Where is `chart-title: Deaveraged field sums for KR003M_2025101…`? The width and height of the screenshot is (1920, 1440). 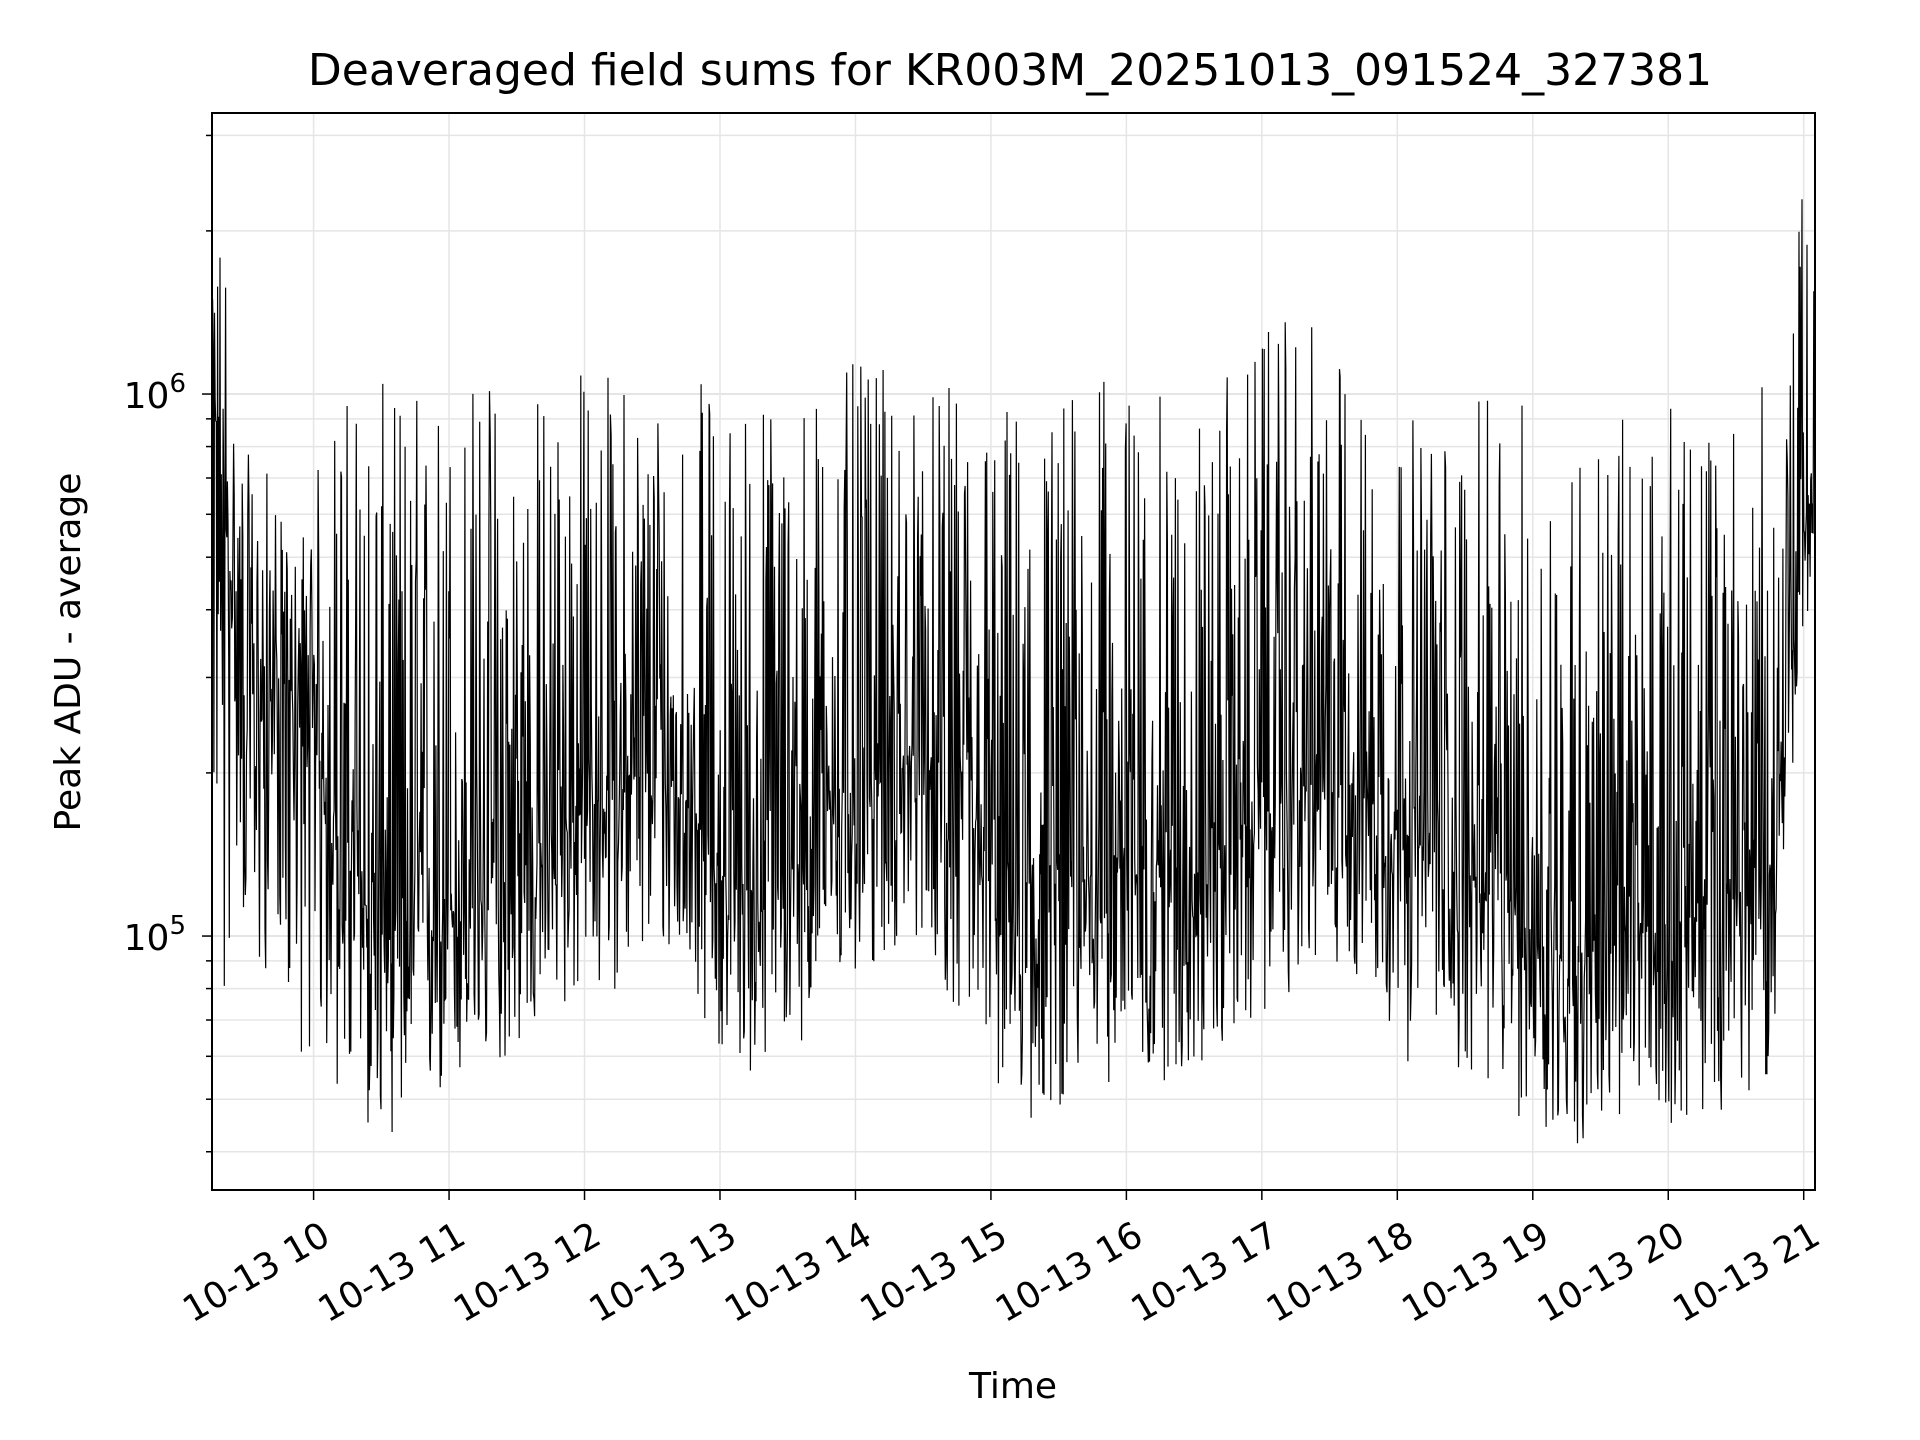 chart-title: Deaveraged field sums for KR003M_2025101… is located at coordinates (1010, 70).